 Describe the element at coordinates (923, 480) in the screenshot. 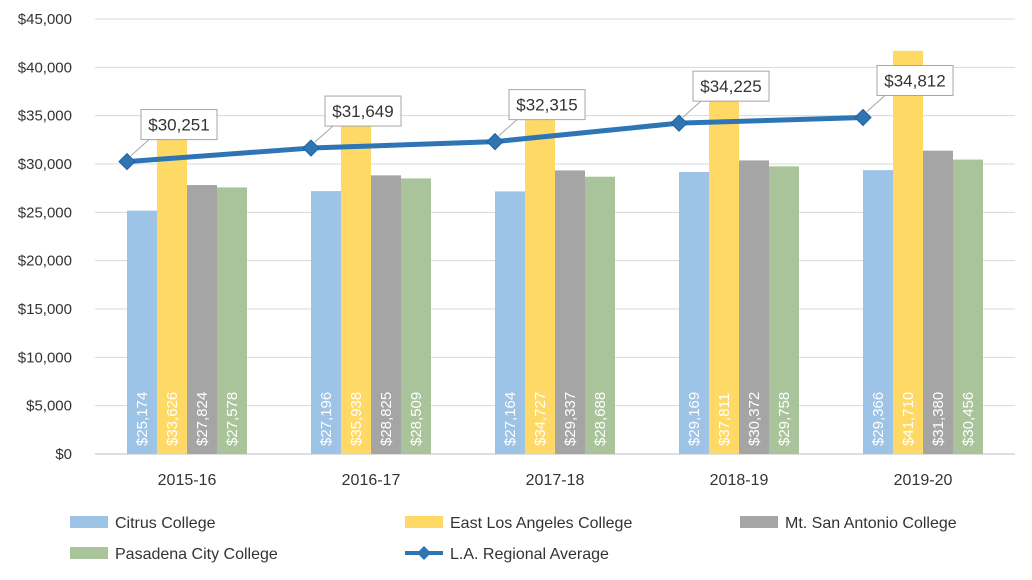

I see `x-tick-label: 2019-20` at that location.